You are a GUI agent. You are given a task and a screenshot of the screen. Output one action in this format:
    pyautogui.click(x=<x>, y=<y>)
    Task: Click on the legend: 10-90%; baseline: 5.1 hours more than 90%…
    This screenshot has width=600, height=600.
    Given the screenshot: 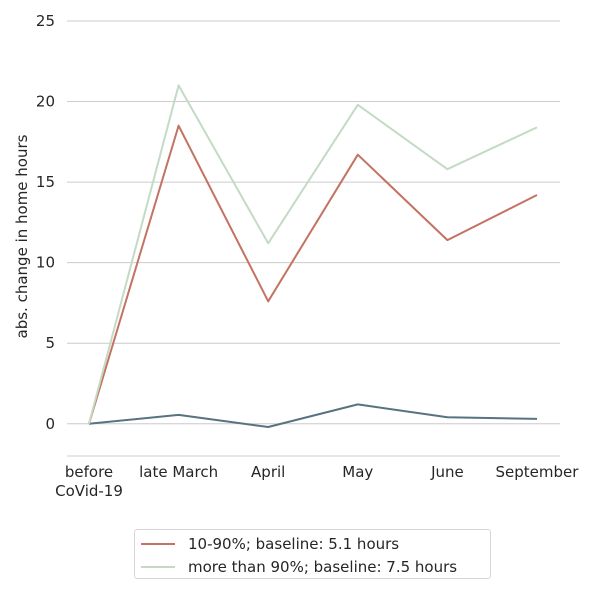 What is the action you would take?
    pyautogui.click(x=312, y=554)
    